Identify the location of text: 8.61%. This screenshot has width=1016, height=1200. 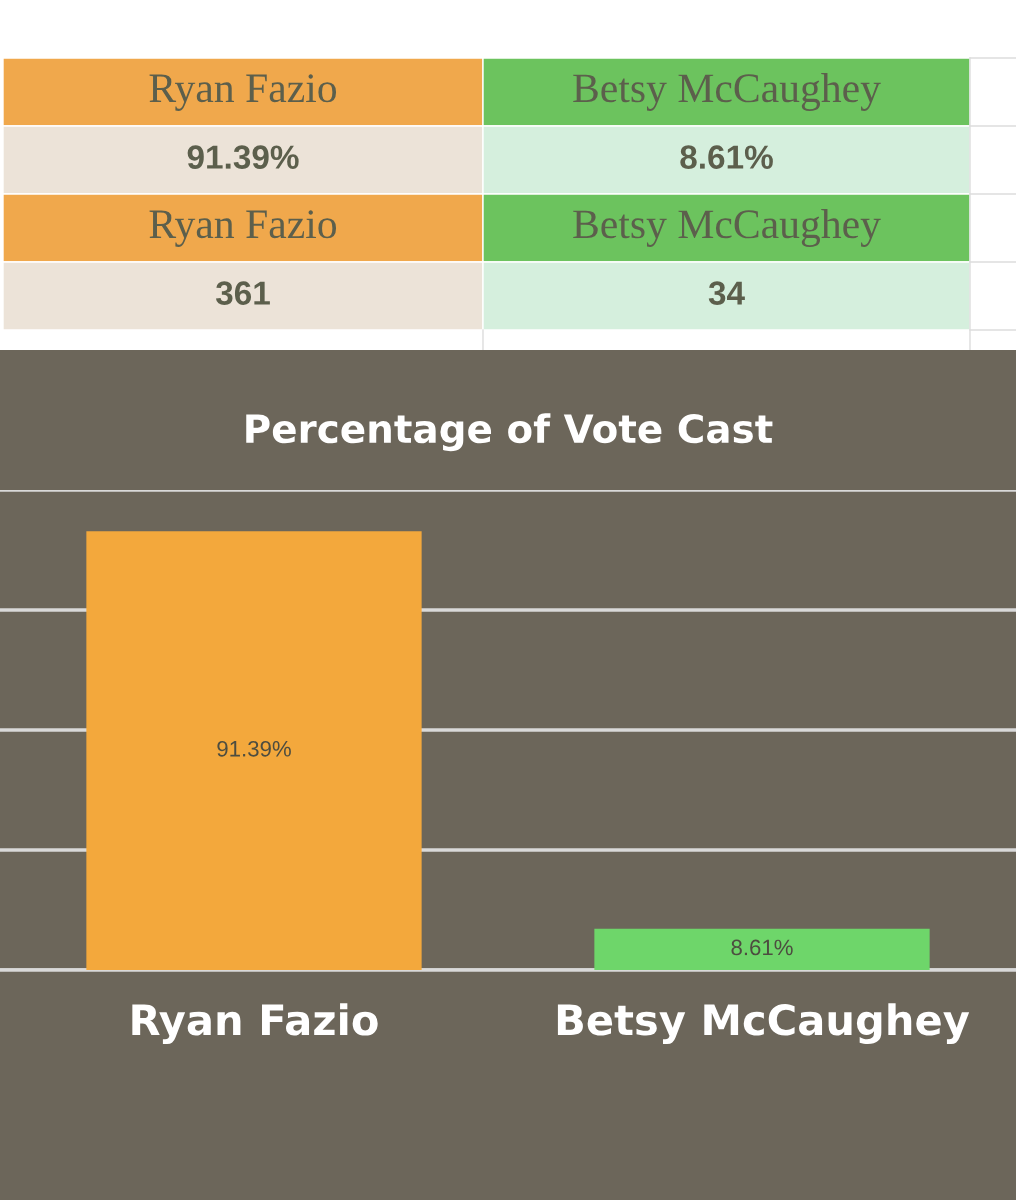
(726, 157).